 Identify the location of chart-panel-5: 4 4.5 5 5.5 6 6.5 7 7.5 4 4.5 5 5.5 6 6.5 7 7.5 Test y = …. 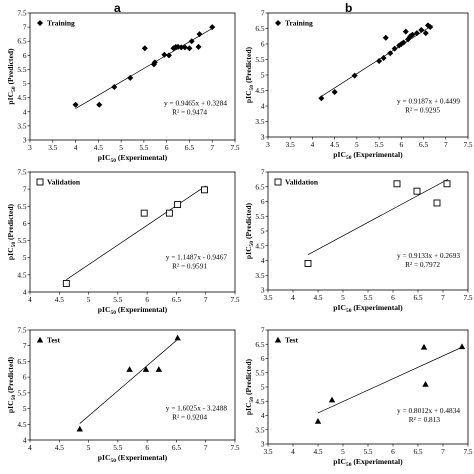
(123, 395).